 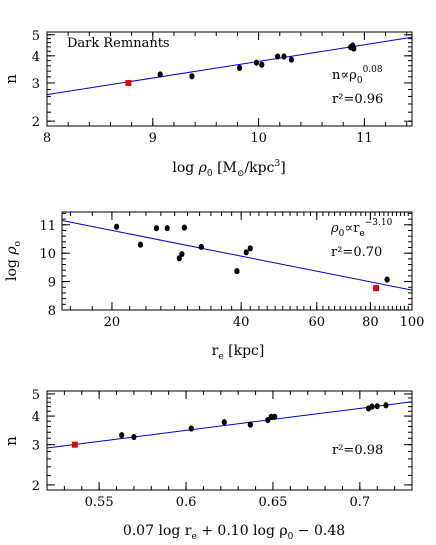 I want to click on panel-3-xlabel: 0.07 log re + 0.10 log ρ0 − 0.48, so click(x=234, y=532).